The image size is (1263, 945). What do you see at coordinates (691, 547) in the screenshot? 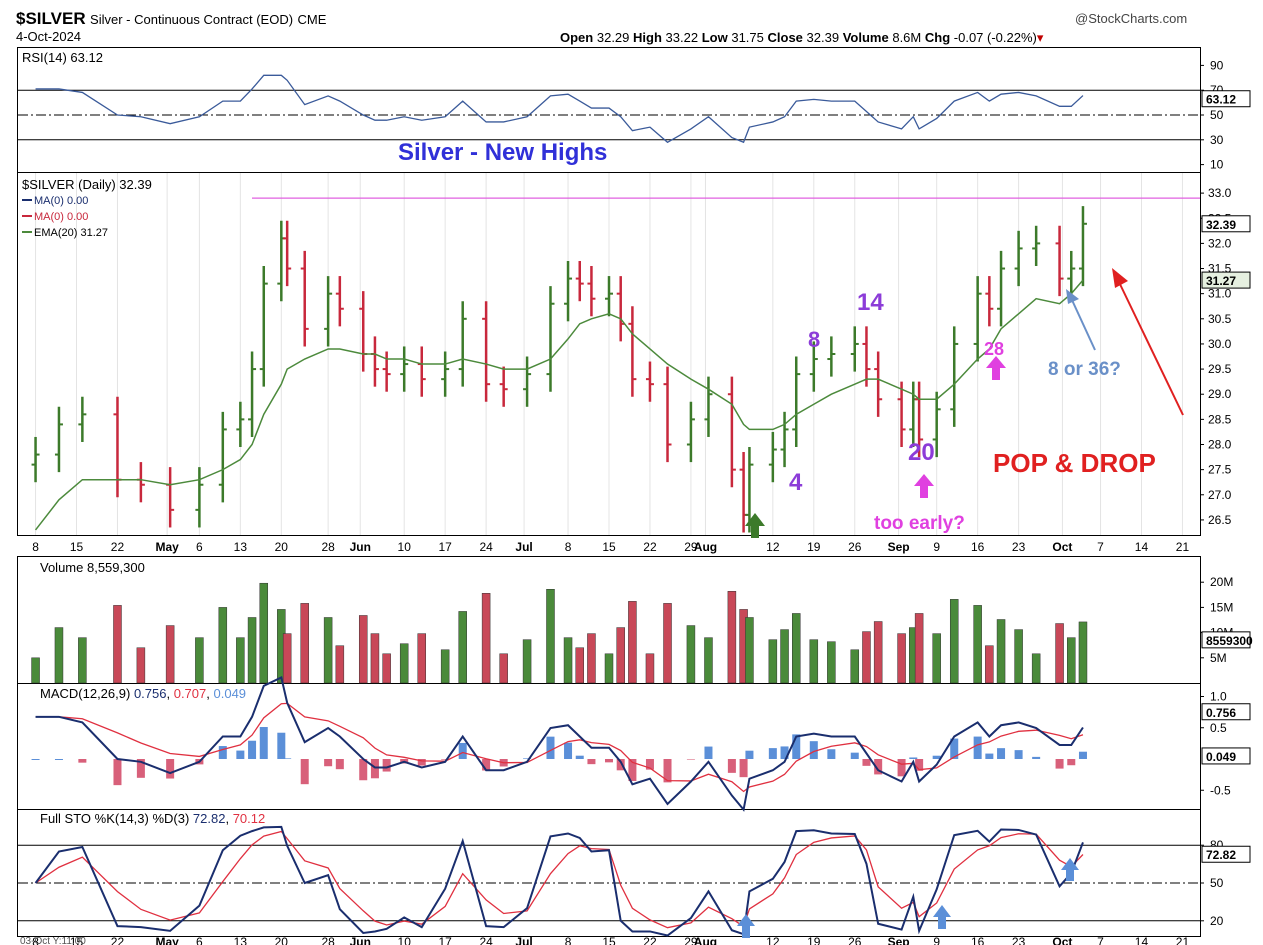
I see `x-axis-label: 29` at bounding box center [691, 547].